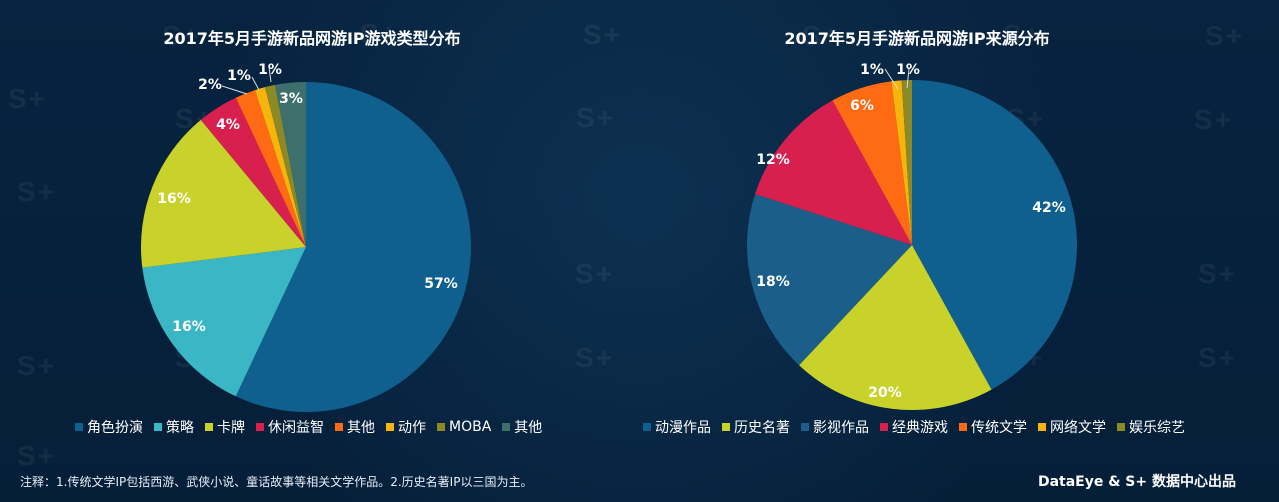 The height and width of the screenshot is (502, 1279). I want to click on right-legend-item-7: 娱乐综艺, so click(1151, 427).